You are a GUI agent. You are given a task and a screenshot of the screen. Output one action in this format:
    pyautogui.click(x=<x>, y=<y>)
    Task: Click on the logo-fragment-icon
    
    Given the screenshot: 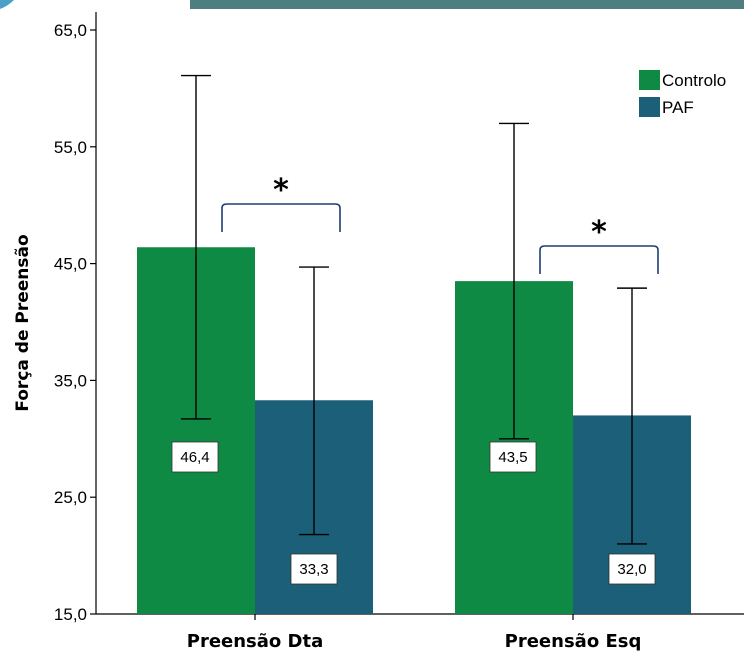 What is the action you would take?
    pyautogui.click(x=7, y=4)
    